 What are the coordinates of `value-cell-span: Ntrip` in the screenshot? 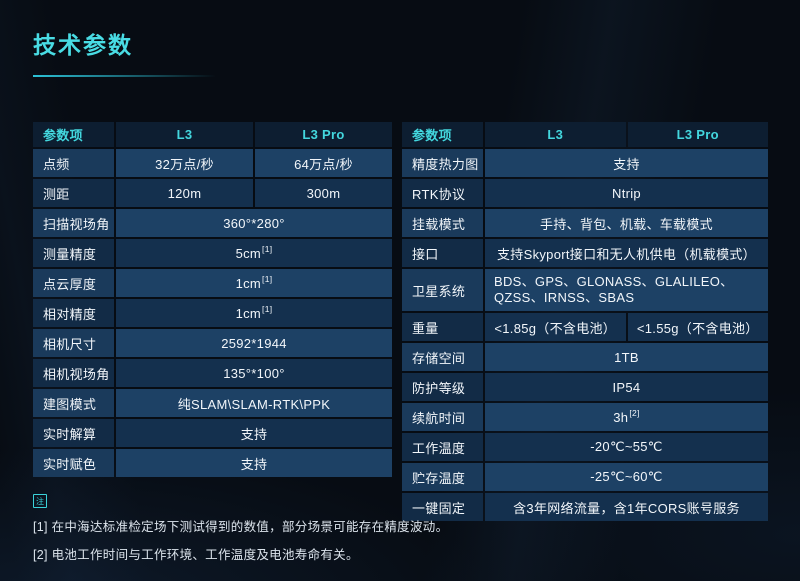 It's located at (626, 193).